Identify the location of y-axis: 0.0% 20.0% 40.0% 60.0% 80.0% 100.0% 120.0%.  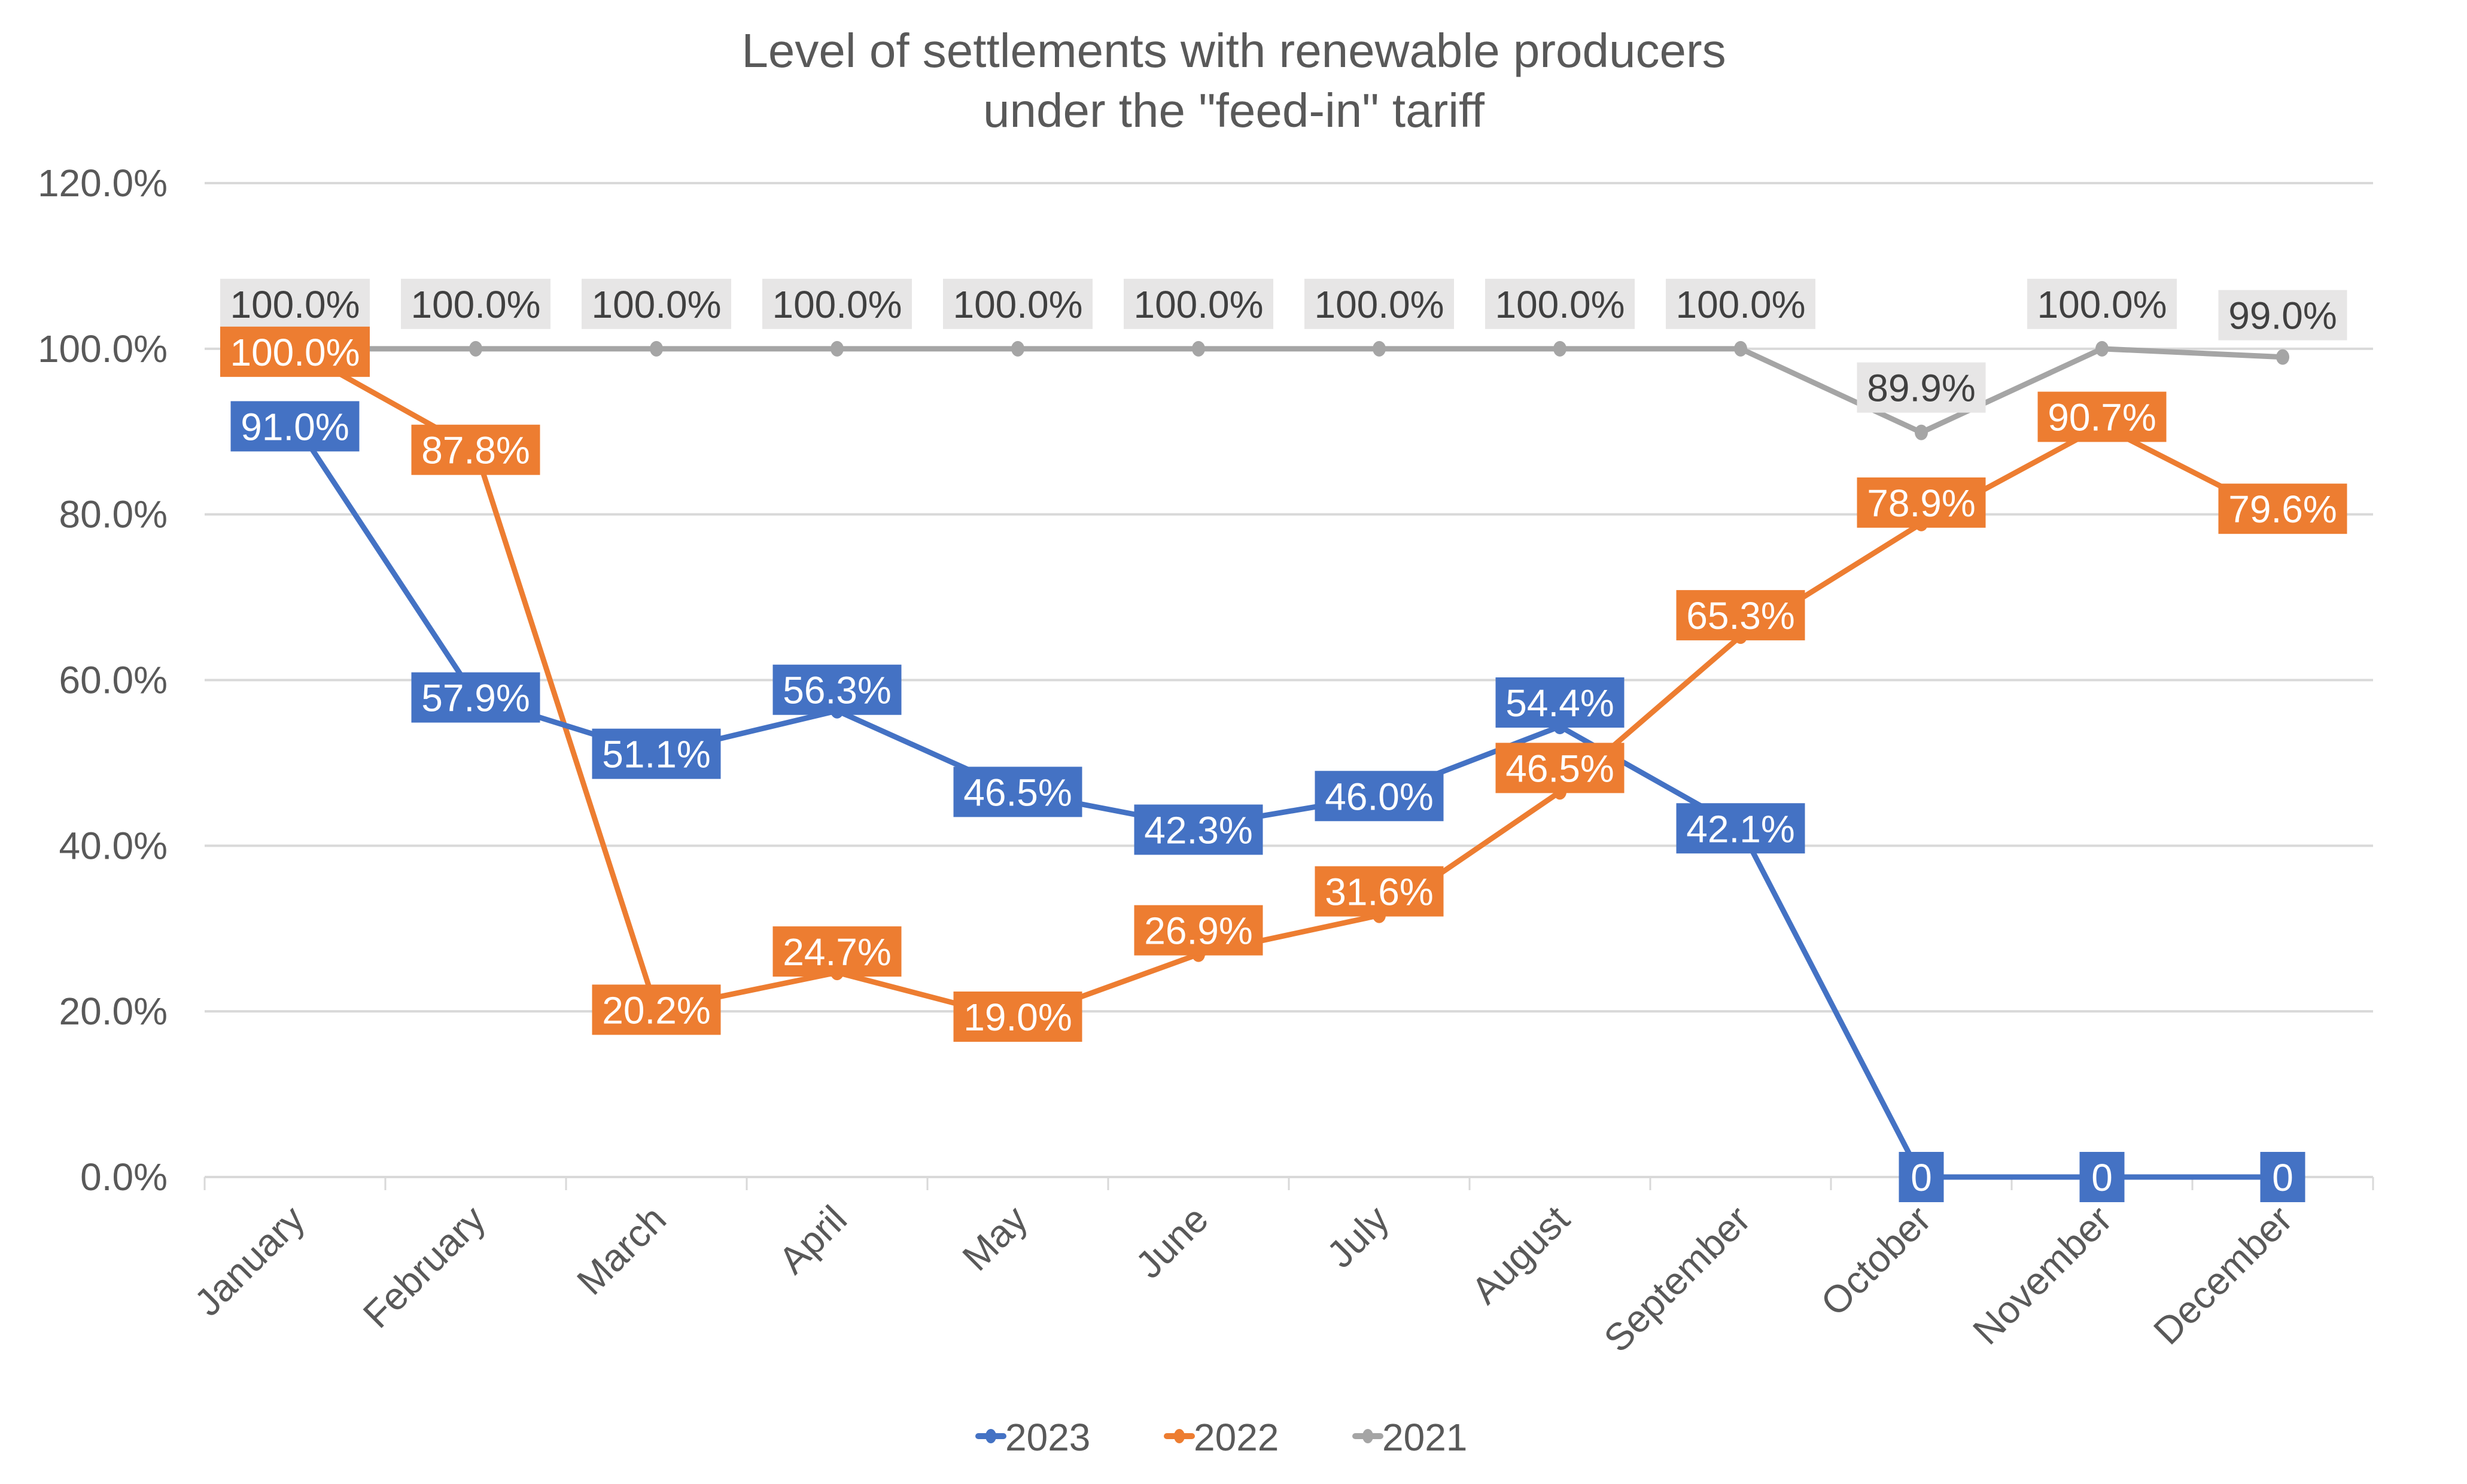
(103, 681).